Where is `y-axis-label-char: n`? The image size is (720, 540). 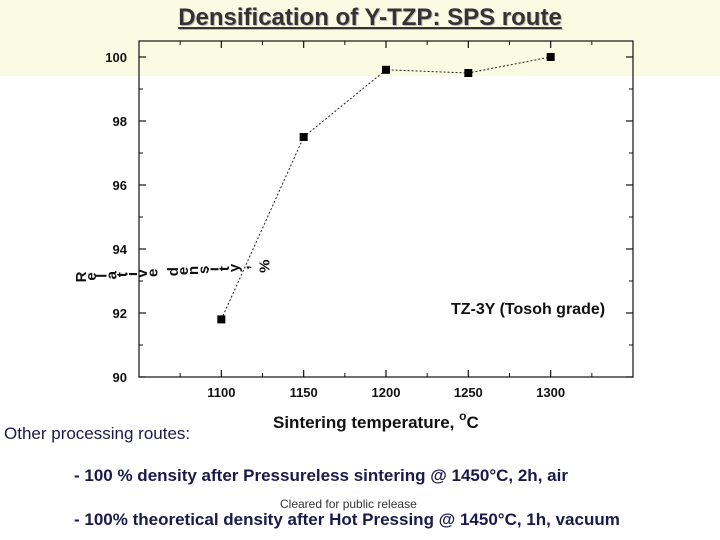
y-axis-label-char: n is located at coordinates (193, 270).